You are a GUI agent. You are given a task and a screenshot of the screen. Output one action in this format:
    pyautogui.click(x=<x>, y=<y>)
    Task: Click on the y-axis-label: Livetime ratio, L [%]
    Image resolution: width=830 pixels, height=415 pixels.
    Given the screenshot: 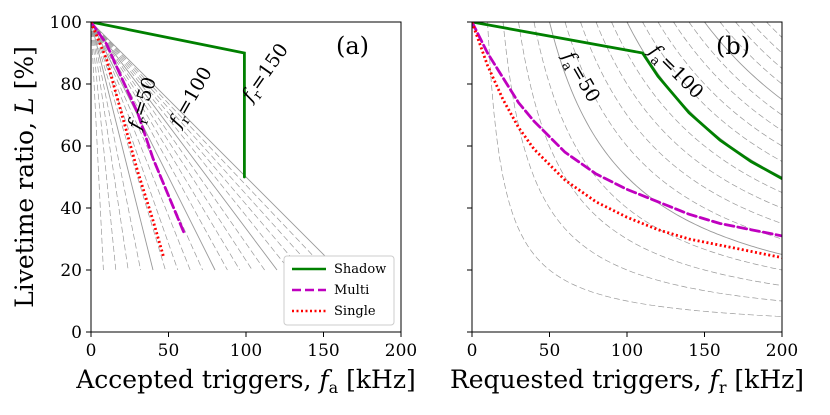 What is the action you would take?
    pyautogui.click(x=24, y=177)
    